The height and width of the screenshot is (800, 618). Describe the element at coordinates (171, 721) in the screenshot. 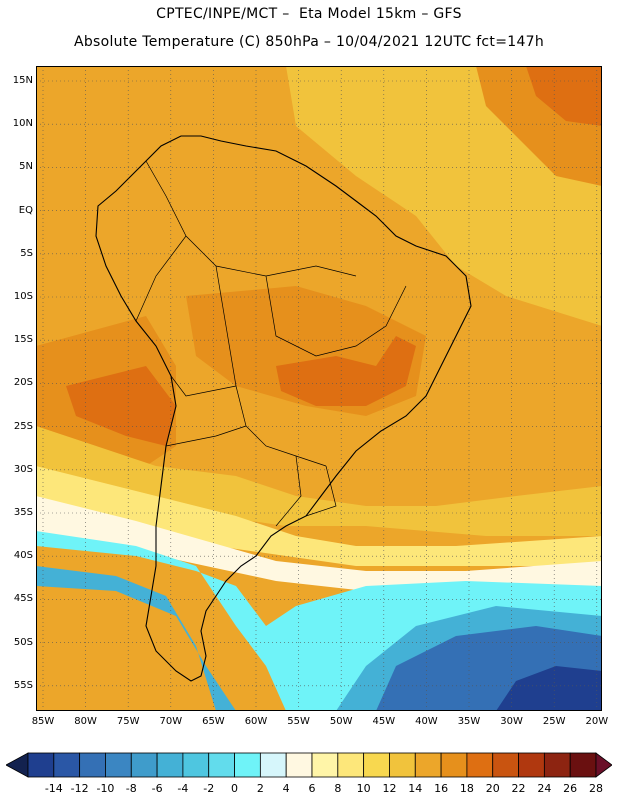

I see `longitude-label: 70W` at that location.